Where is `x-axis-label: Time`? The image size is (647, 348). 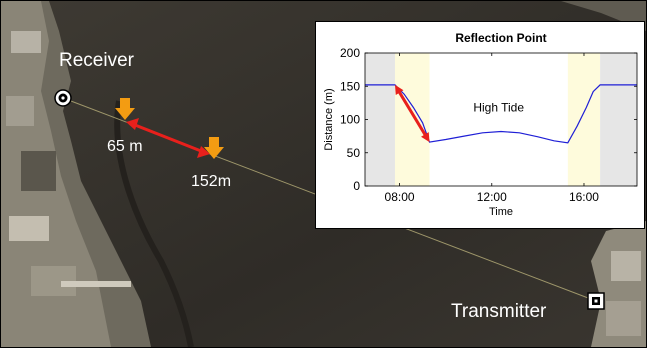 x-axis-label: Time is located at coordinates (501, 212).